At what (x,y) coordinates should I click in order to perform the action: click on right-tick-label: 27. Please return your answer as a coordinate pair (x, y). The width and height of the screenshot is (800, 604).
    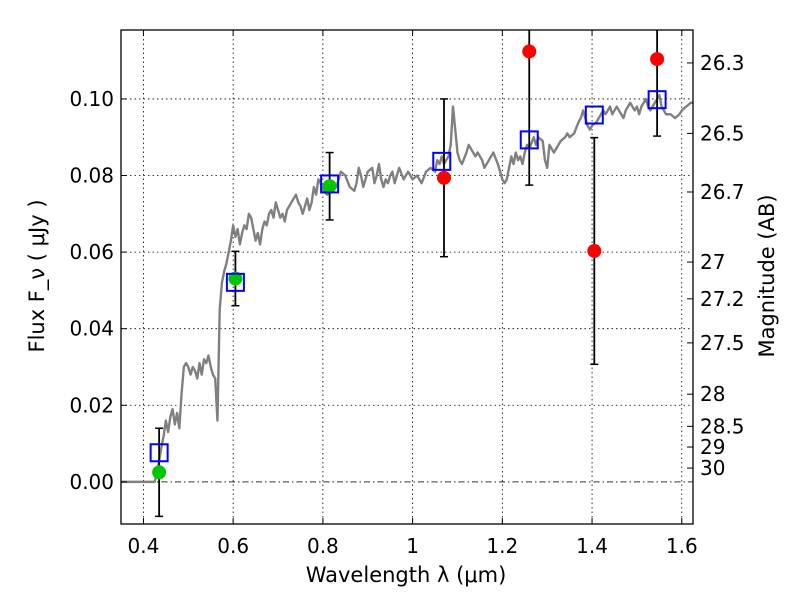
    Looking at the image, I should click on (712, 262).